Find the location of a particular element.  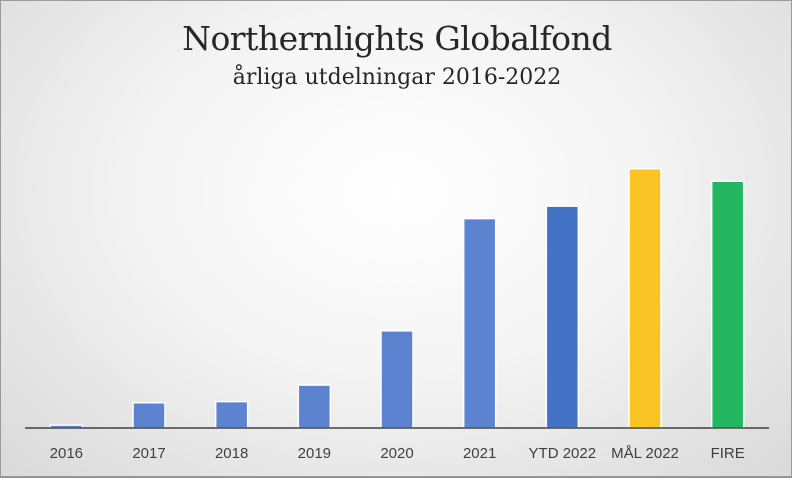

bar-2021 is located at coordinates (479, 323).